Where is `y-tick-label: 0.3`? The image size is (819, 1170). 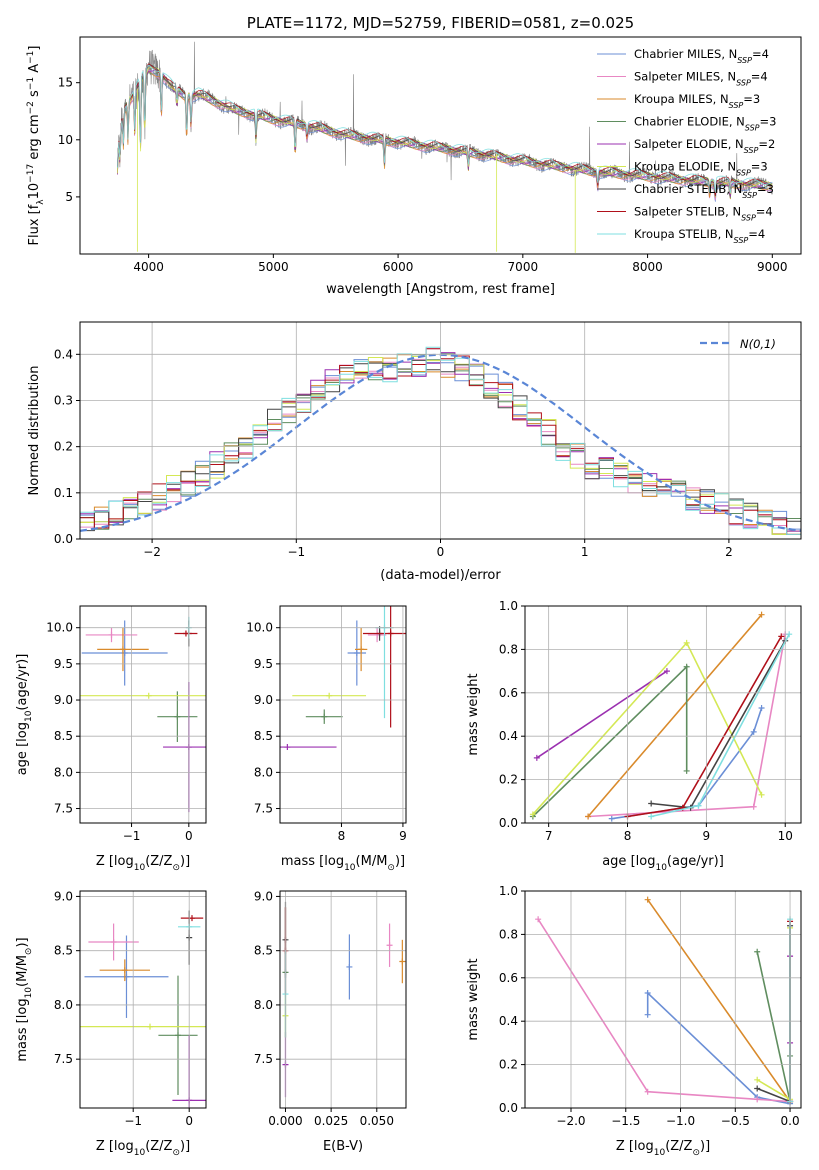
y-tick-label: 0.3 is located at coordinates (63, 400).